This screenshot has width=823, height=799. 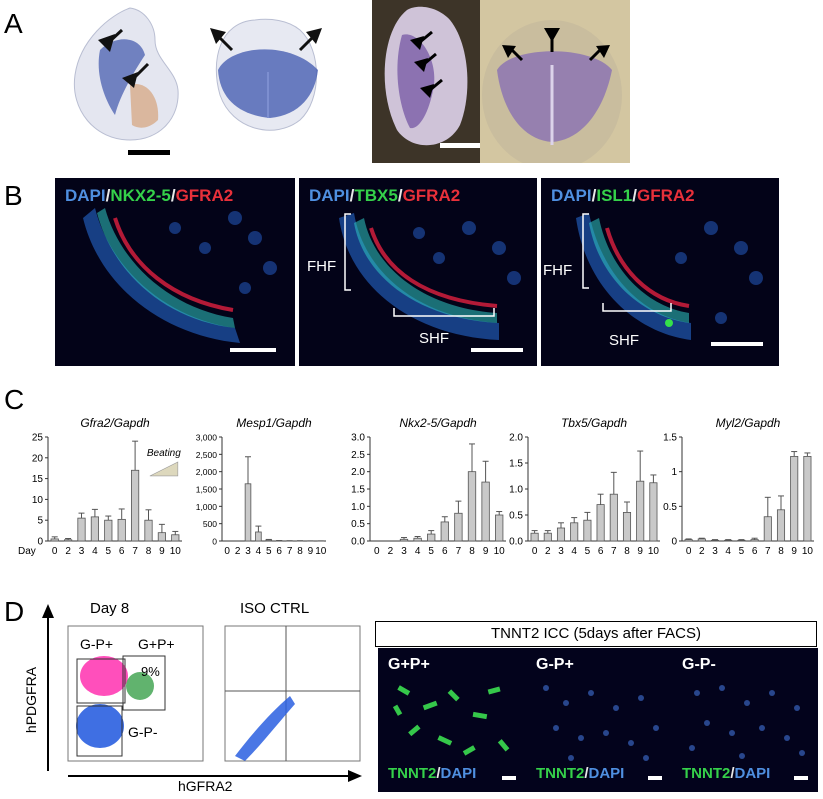 I want to click on y-axis-label-hpdgfra: hPDGFRA, so click(x=31, y=700).